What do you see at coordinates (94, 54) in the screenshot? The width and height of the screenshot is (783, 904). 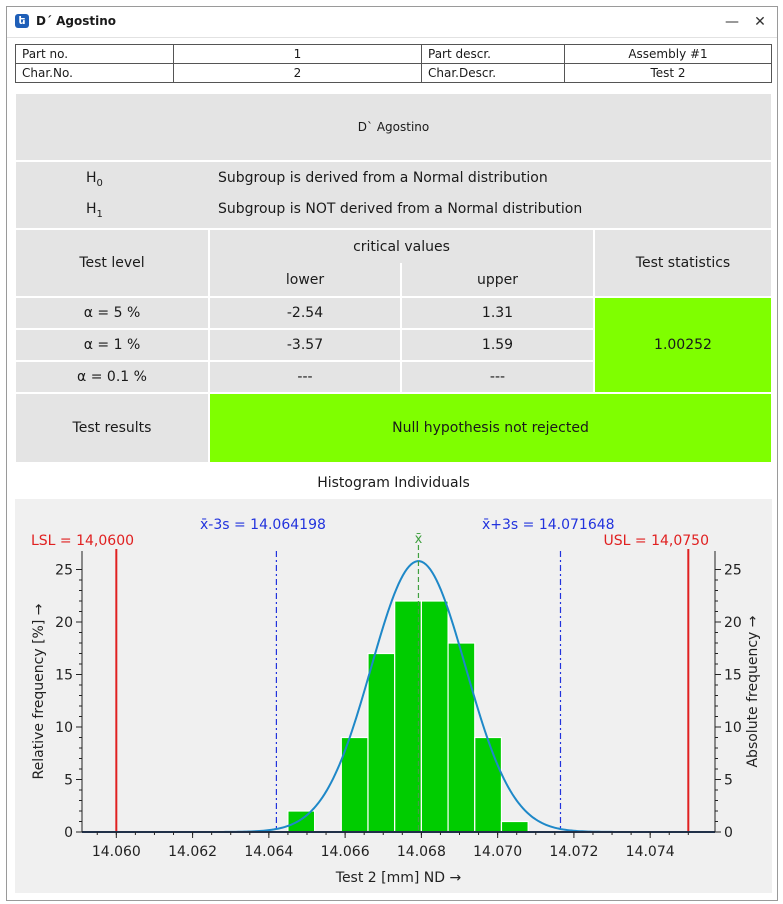 I see `part-no-label: Part no.` at bounding box center [94, 54].